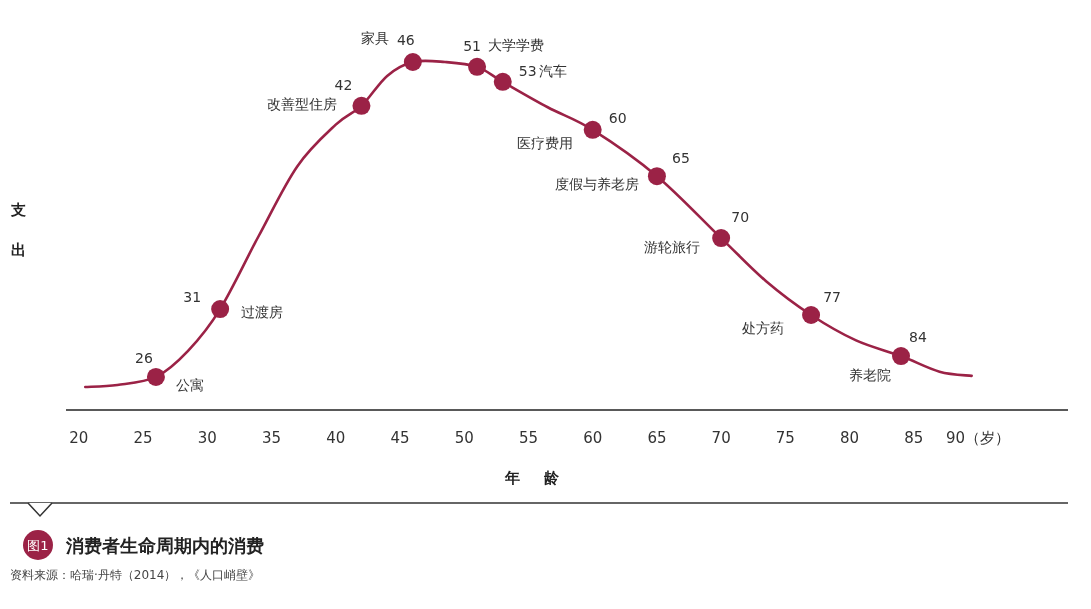 Image resolution: width=1091 pixels, height=609 pixels. I want to click on annotation: 汽车, so click(552, 70).